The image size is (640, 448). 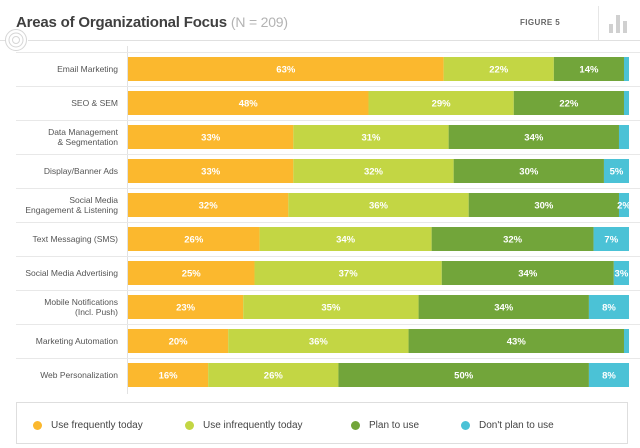 What do you see at coordinates (253, 425) in the screenshot?
I see `legend-label: Use infrequently today` at bounding box center [253, 425].